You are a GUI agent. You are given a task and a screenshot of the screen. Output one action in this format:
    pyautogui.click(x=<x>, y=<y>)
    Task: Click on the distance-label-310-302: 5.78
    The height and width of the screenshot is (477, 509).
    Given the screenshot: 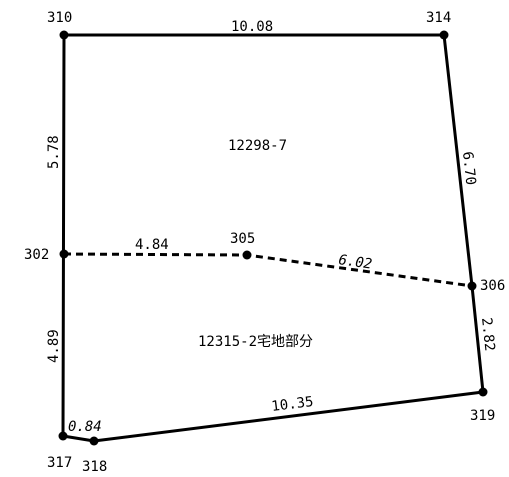 What is the action you would take?
    pyautogui.click(x=54, y=152)
    